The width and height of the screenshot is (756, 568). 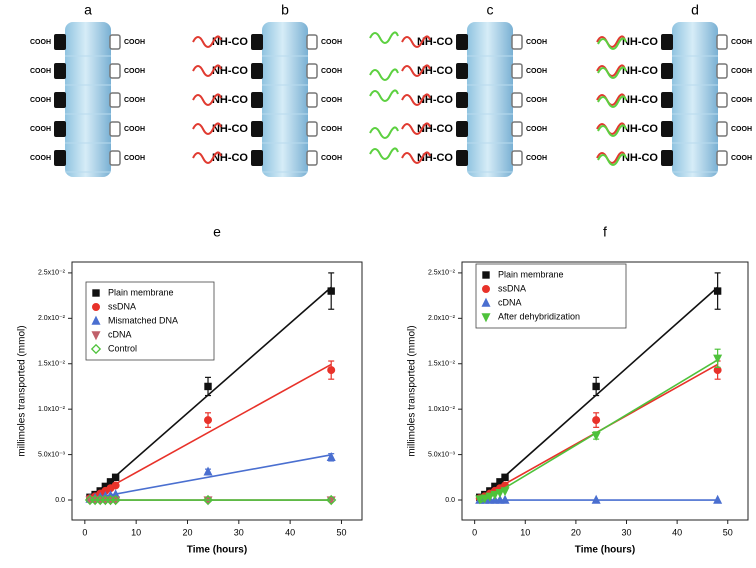 What do you see at coordinates (88, 10) in the screenshot?
I see `panel-label: a` at bounding box center [88, 10].